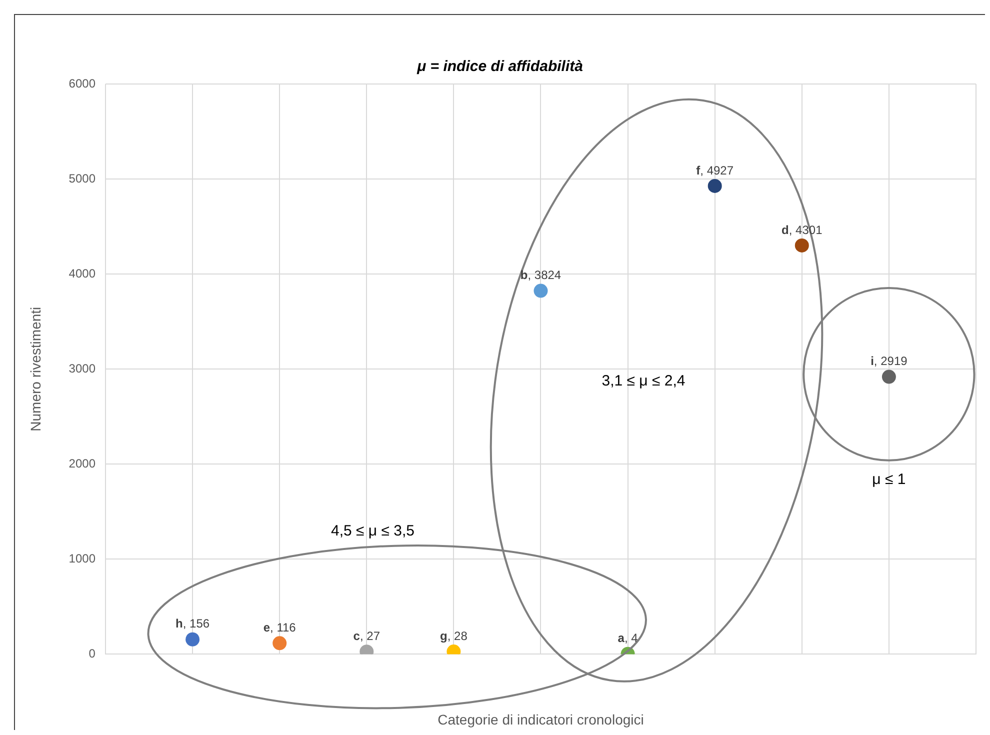 This screenshot has height=735, width=990. Describe the element at coordinates (499, 67) in the screenshot. I see `chart-title: μ = indice di affidabilità` at that location.